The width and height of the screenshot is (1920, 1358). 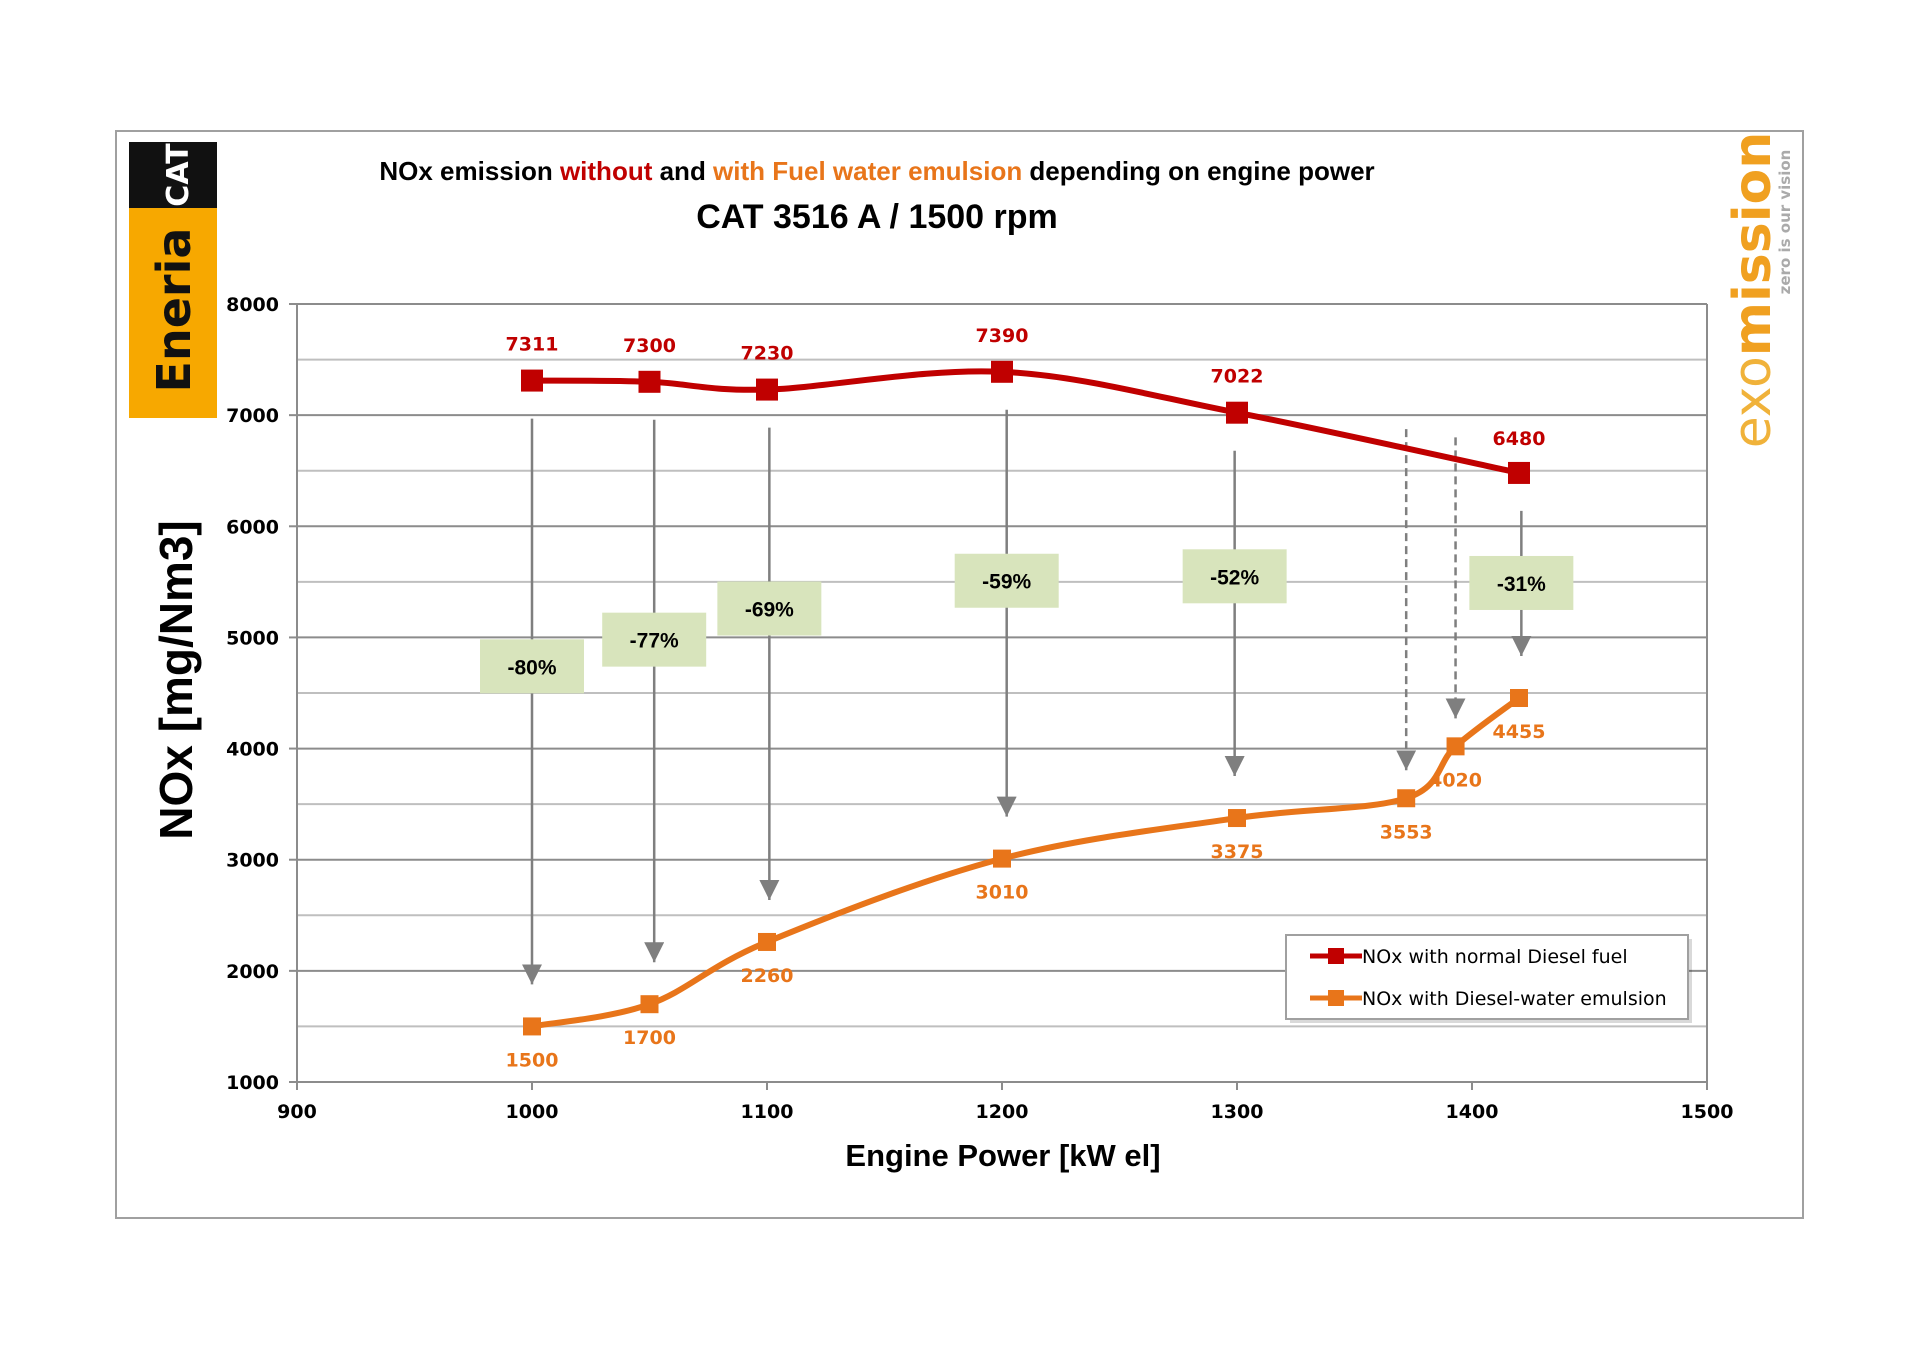 I want to click on exomission-logo: exomission zero is our vision, so click(x=1758, y=290).